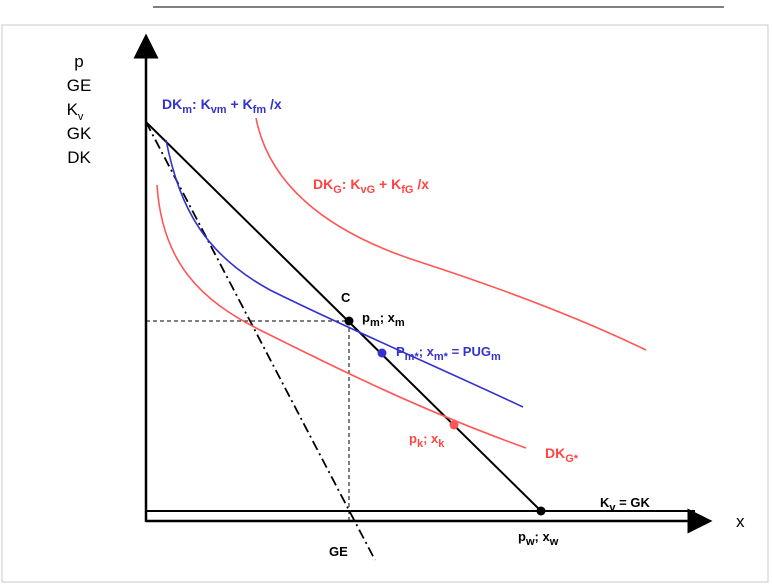  I want to click on point-pk, so click(454, 425).